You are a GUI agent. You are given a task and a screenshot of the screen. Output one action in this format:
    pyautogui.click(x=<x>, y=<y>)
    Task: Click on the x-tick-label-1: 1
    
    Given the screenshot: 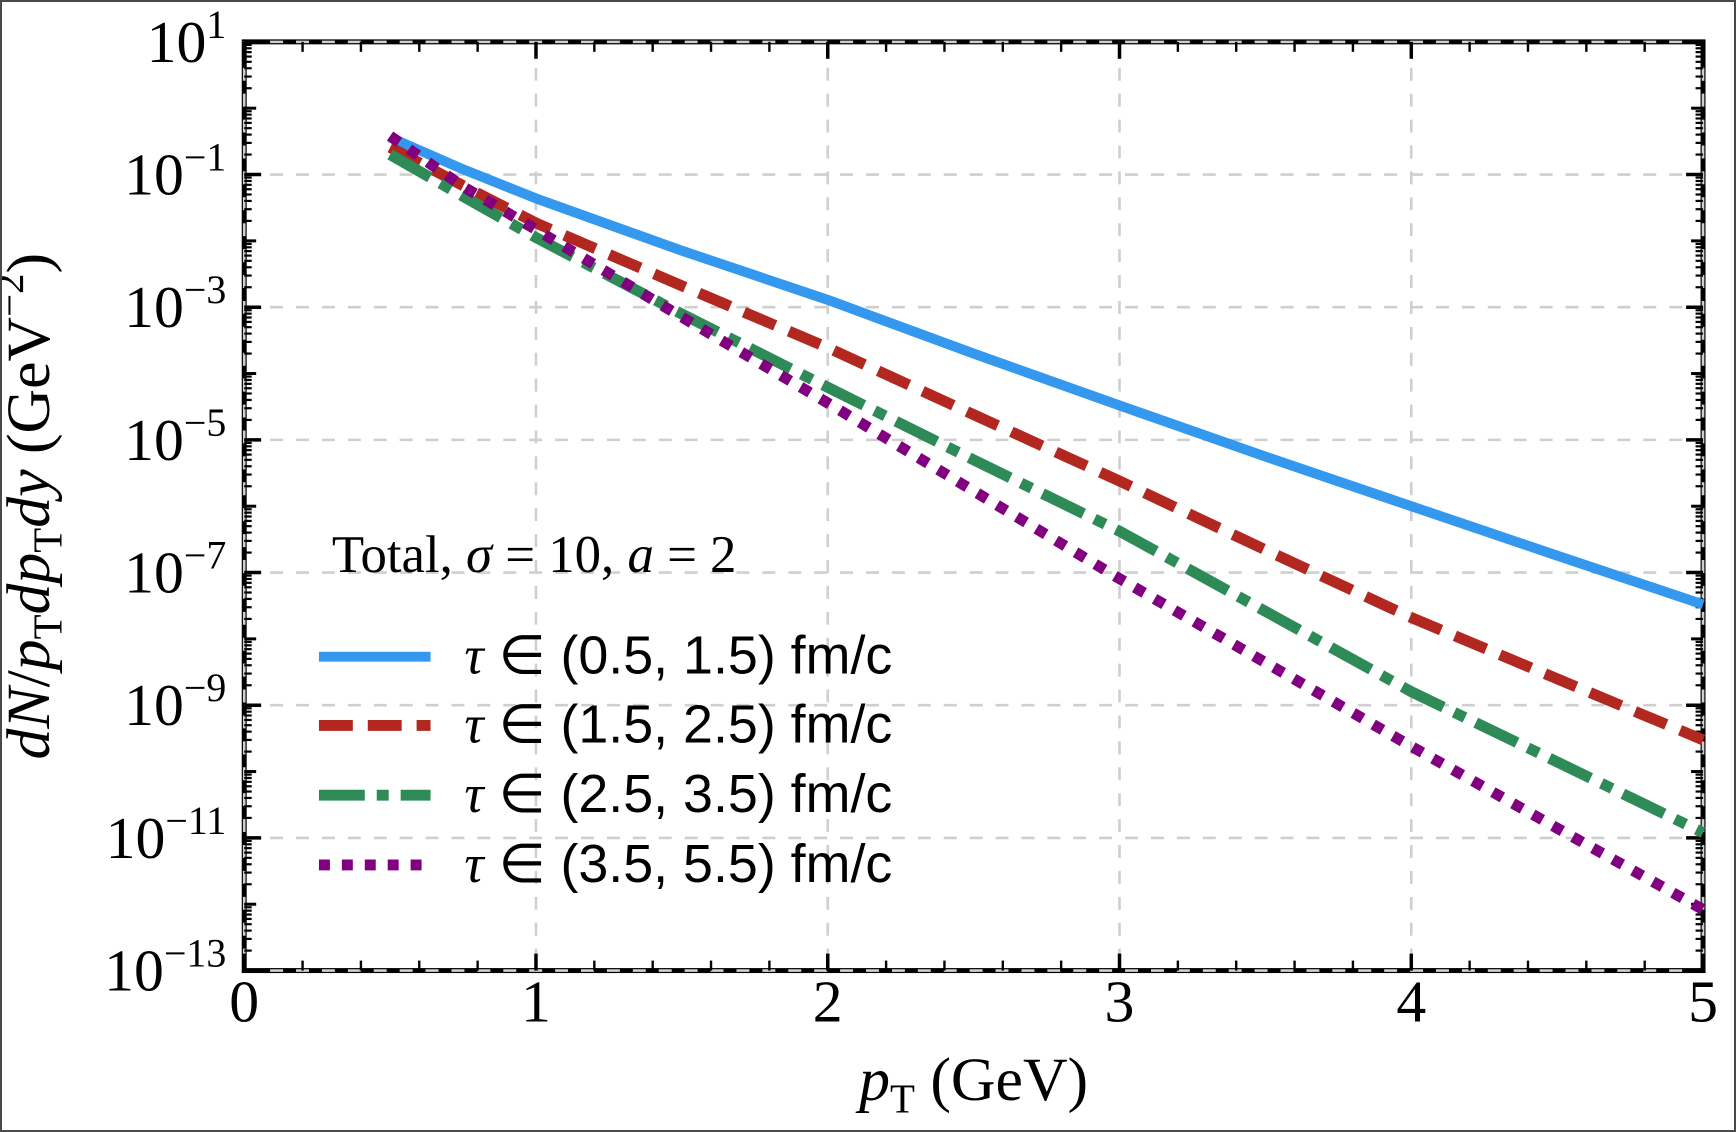 What is the action you would take?
    pyautogui.click(x=536, y=1001)
    